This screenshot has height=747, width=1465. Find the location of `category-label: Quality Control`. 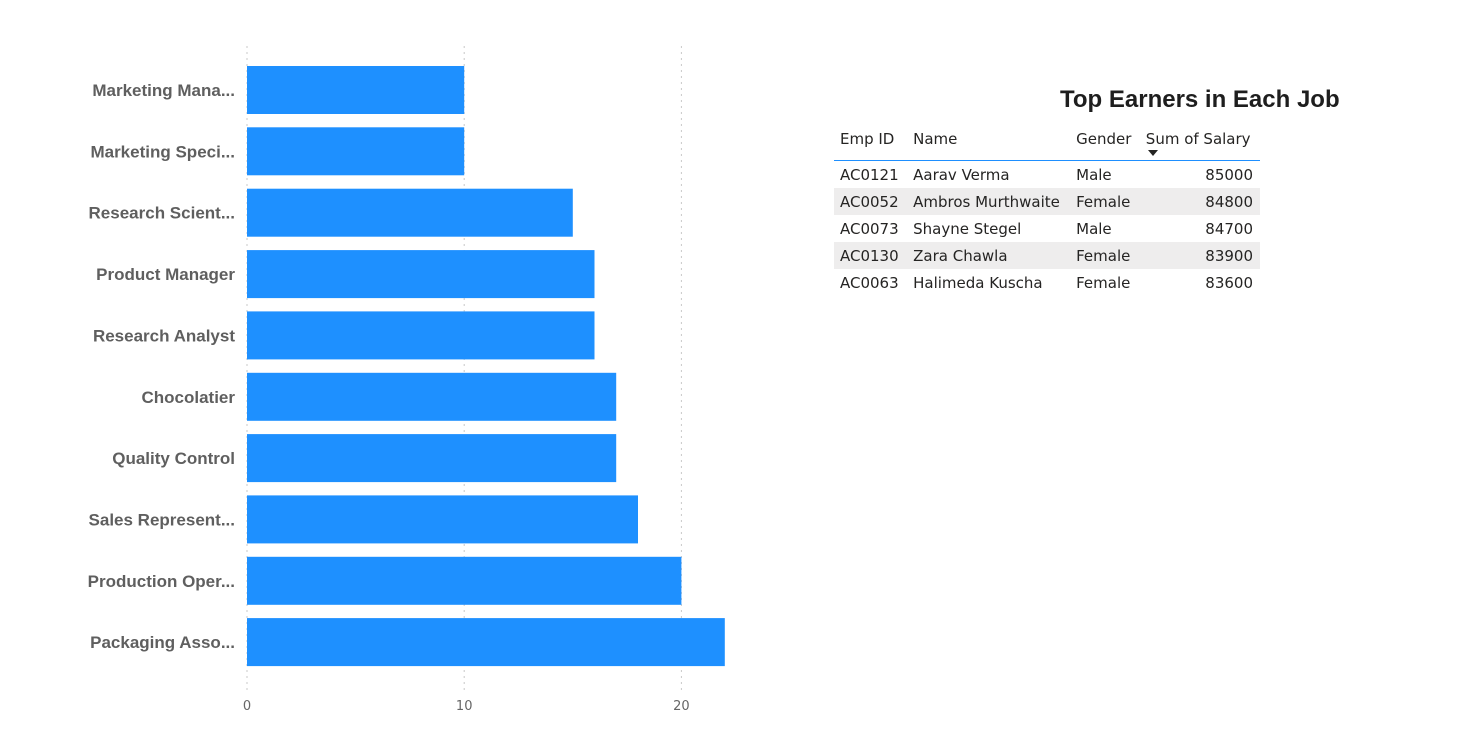

category-label: Quality Control is located at coordinates (173, 458).